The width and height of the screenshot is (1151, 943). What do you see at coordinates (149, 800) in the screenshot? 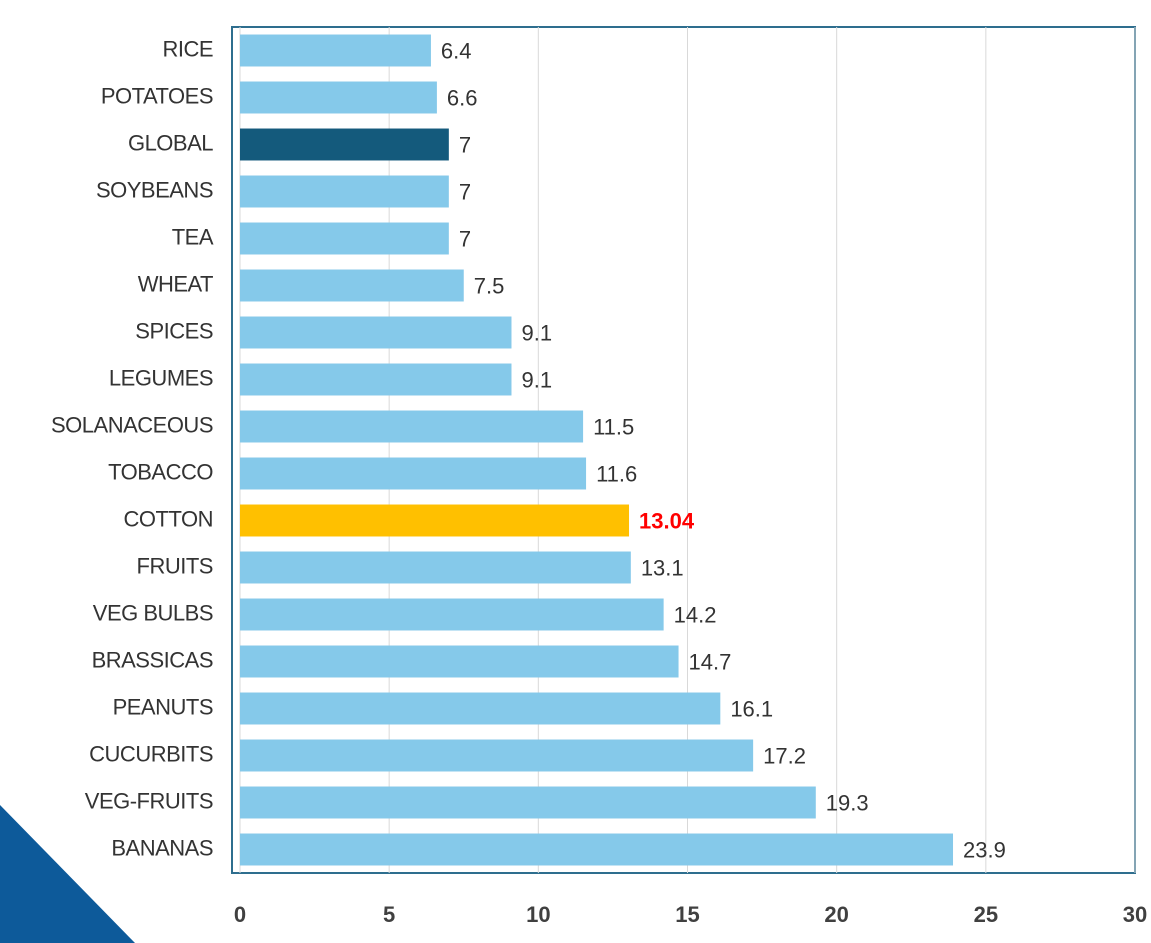
I see `y-tick-label: VEG-FRUITS` at bounding box center [149, 800].